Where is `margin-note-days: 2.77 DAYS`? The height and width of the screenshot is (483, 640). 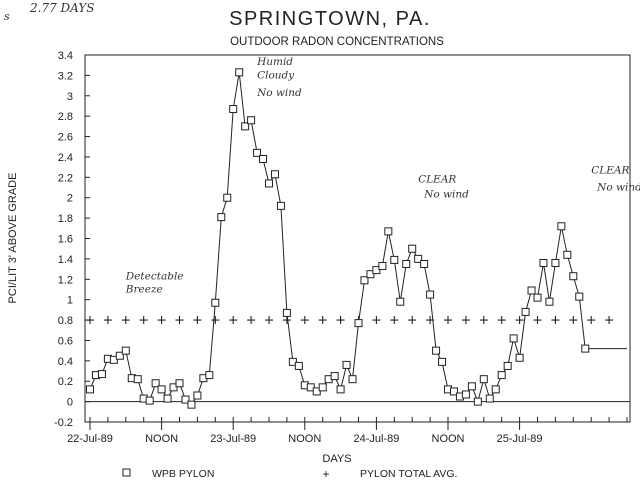 margin-note-days: 2.77 DAYS is located at coordinates (61, 8).